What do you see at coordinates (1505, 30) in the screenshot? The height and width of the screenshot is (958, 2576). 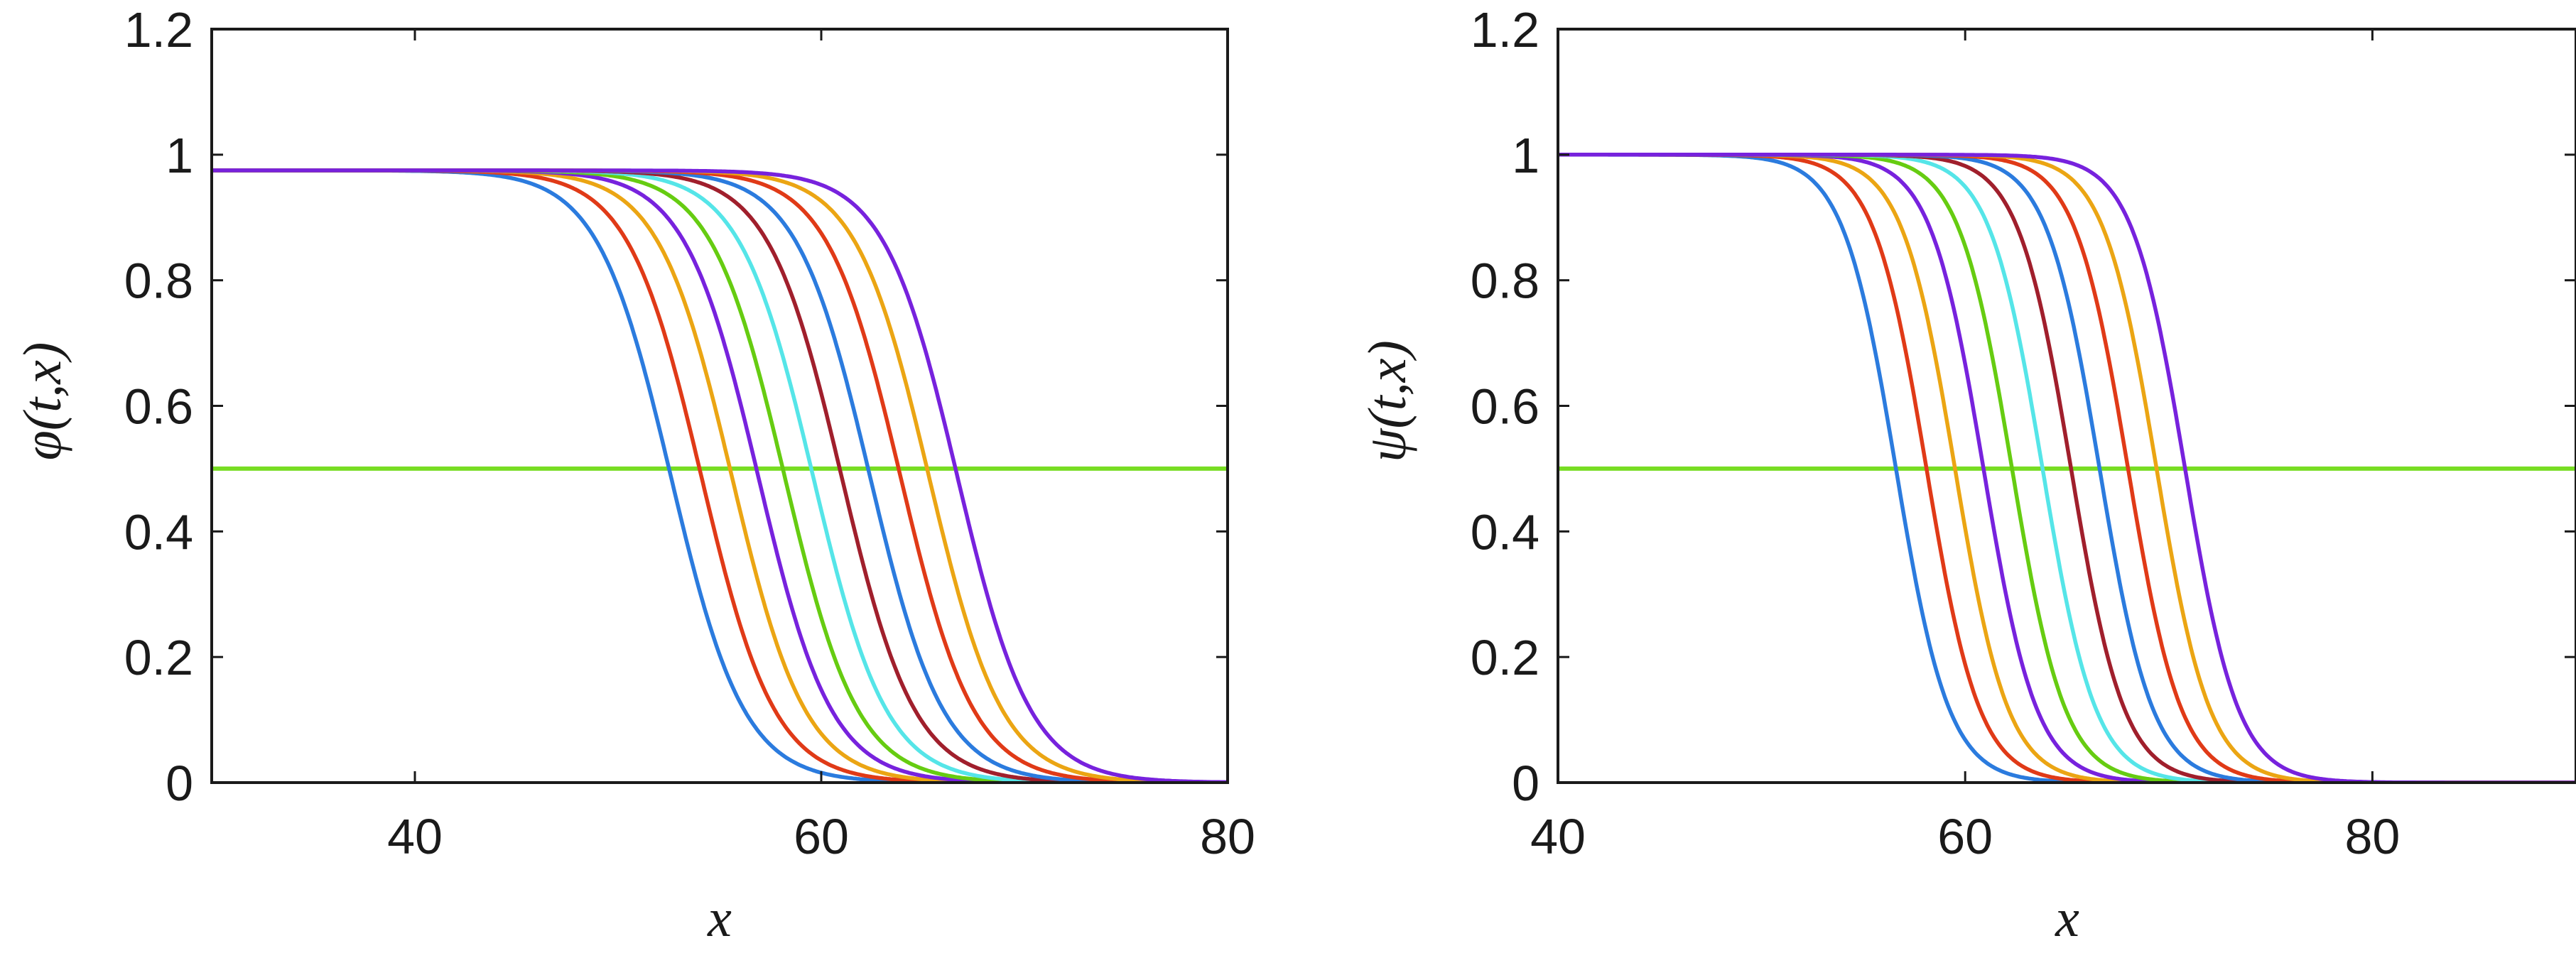 I see `psi-ytick-label: 1.2` at bounding box center [1505, 30].